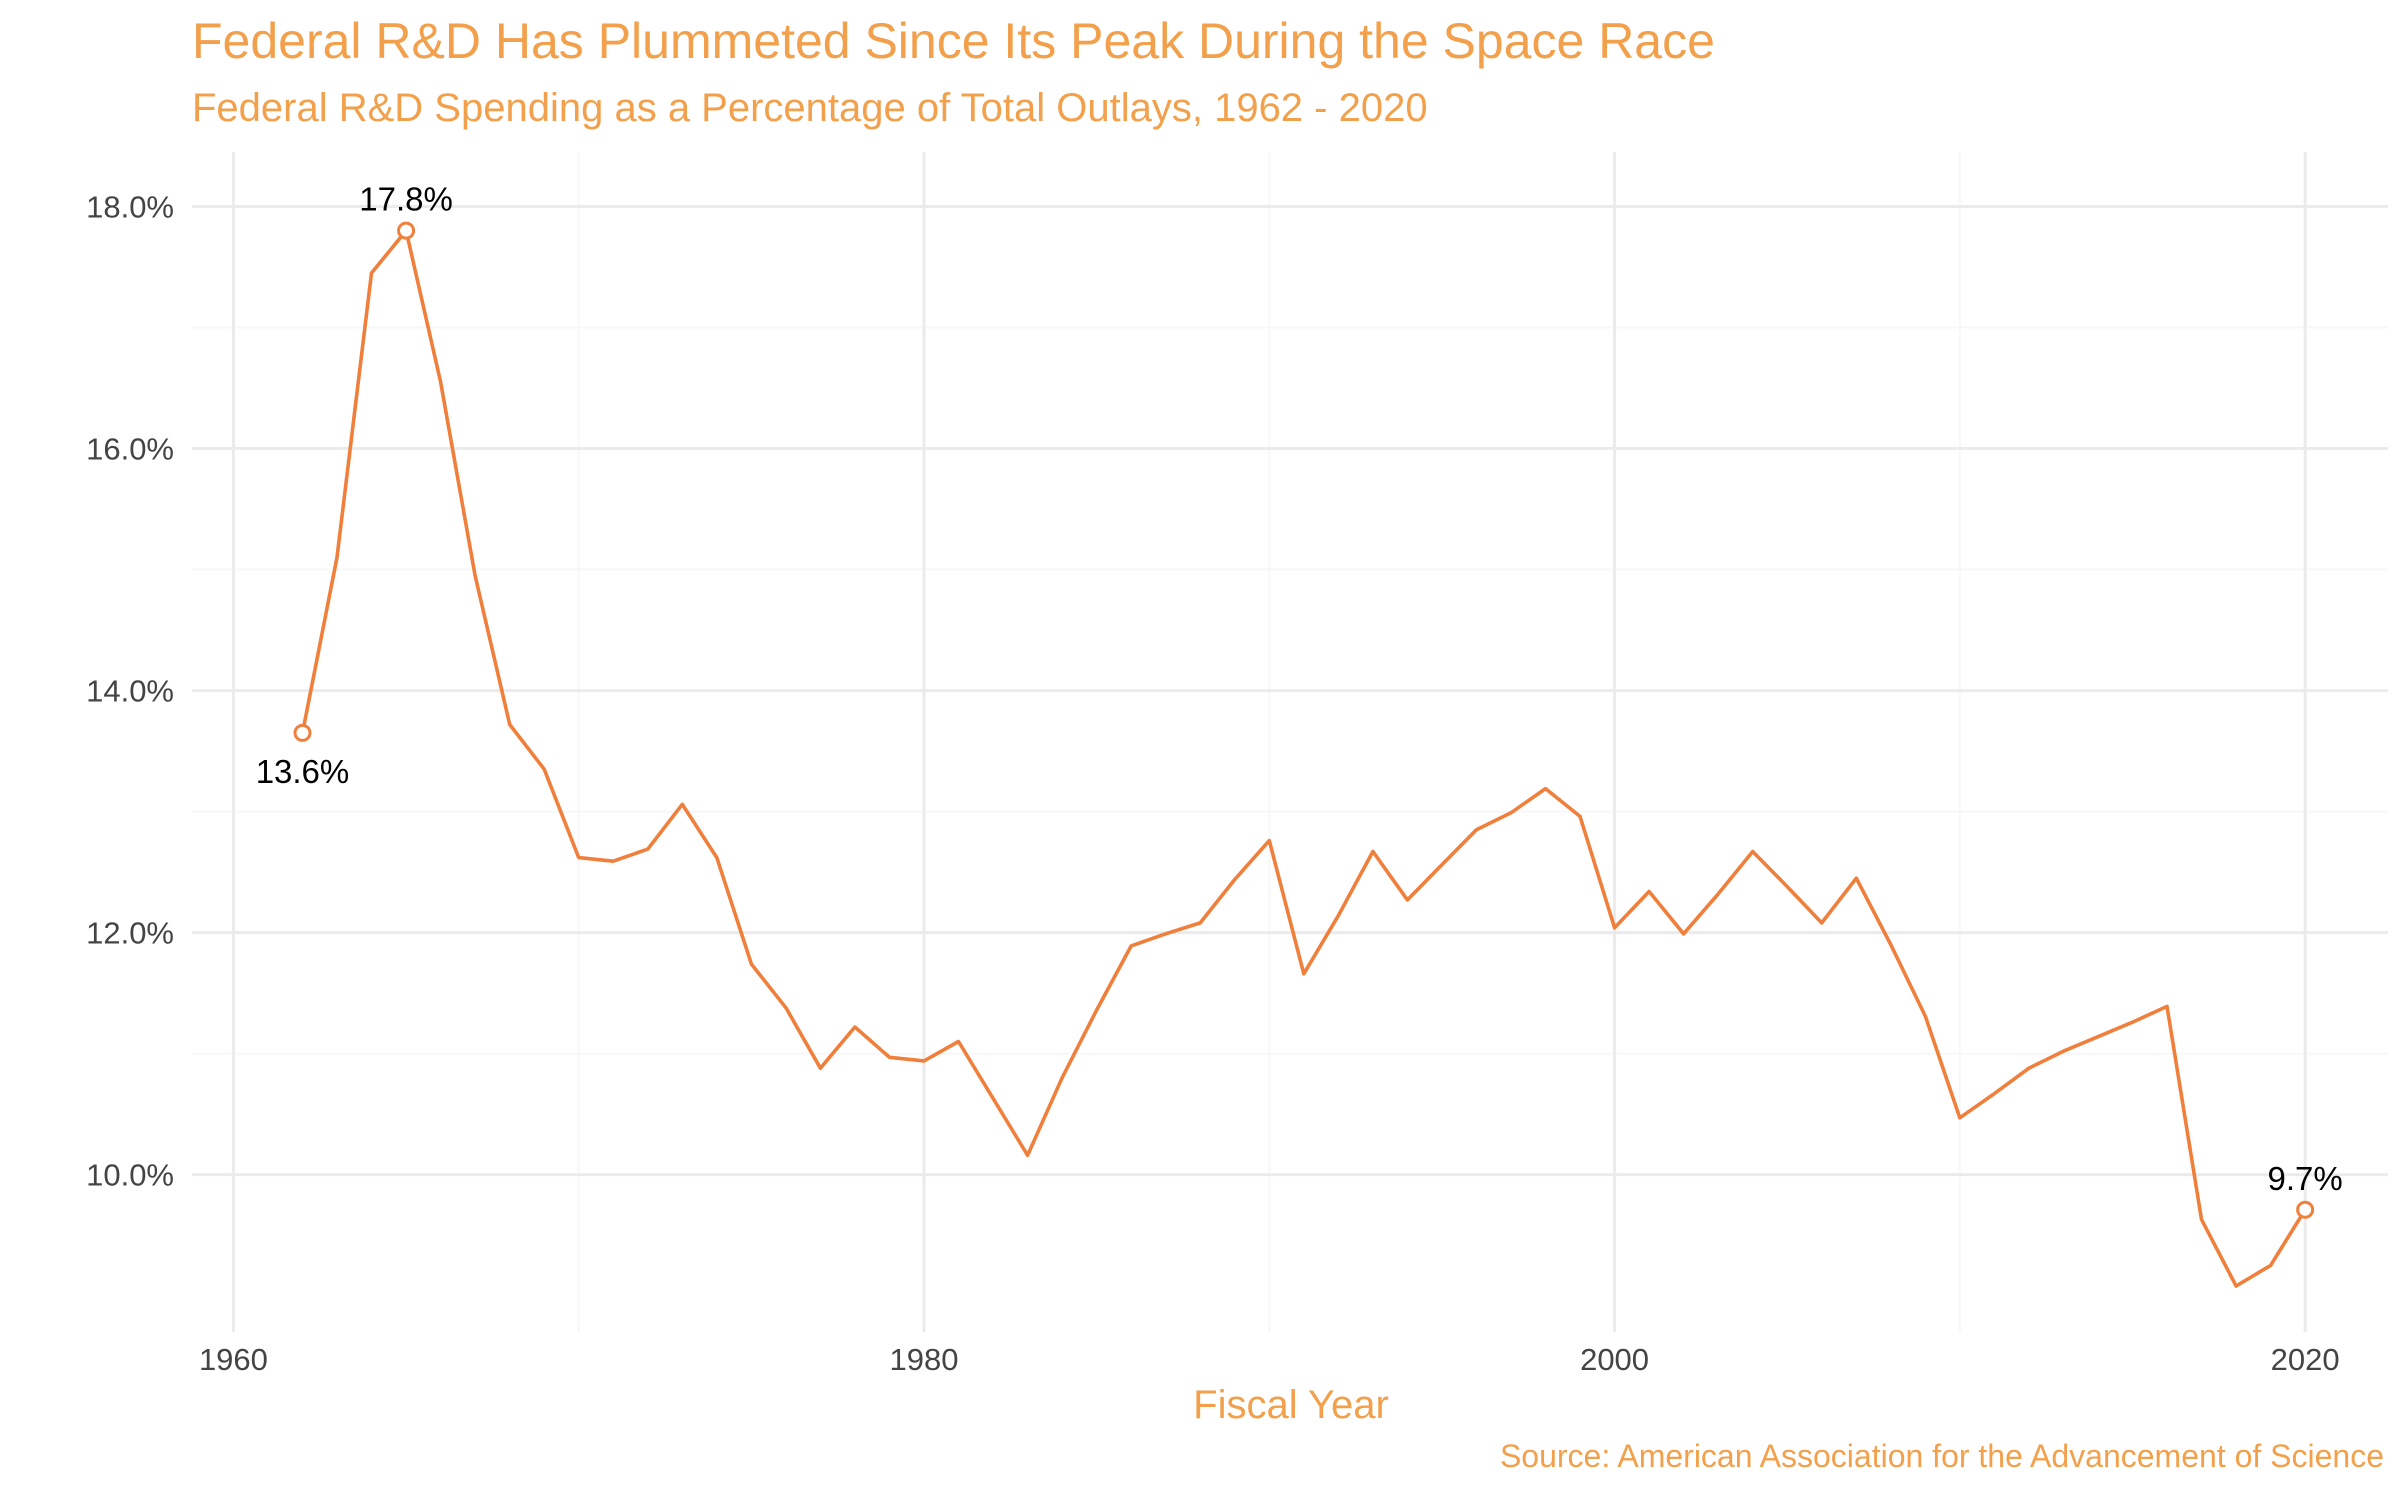 The height and width of the screenshot is (1500, 2400). Describe the element at coordinates (2305, 1359) in the screenshot. I see `x-tick-label: 2020` at that location.